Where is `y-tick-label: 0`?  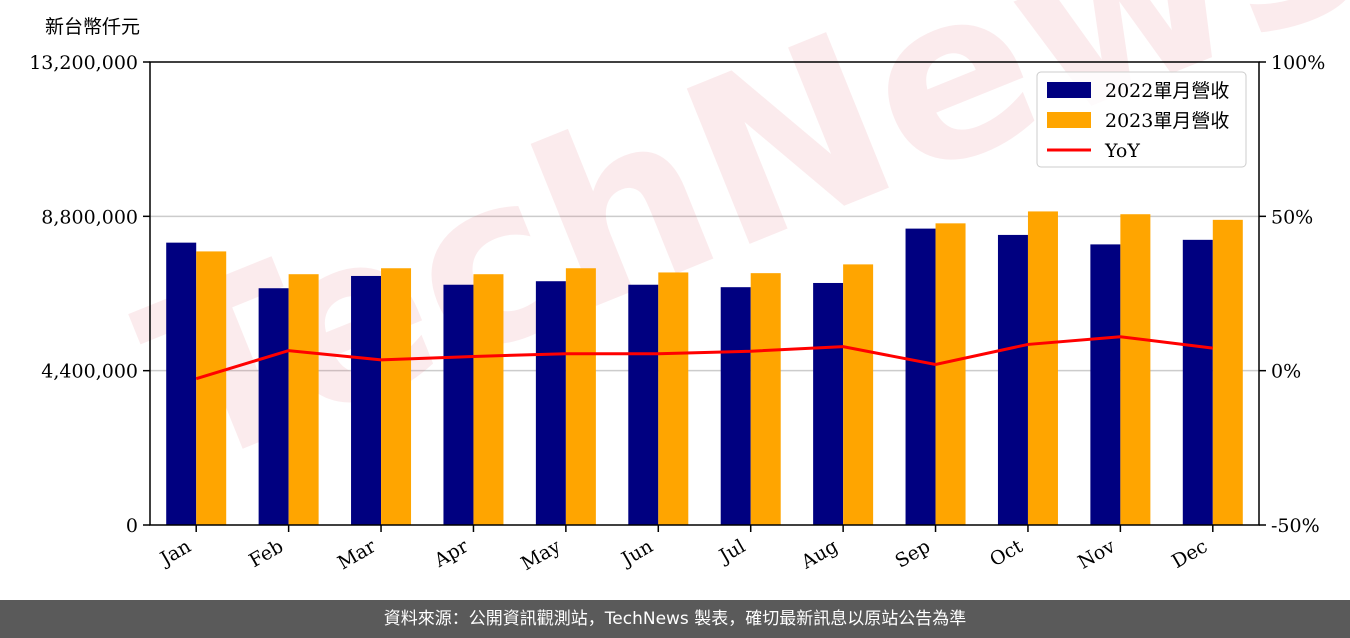 y-tick-label: 0 is located at coordinates (132, 526).